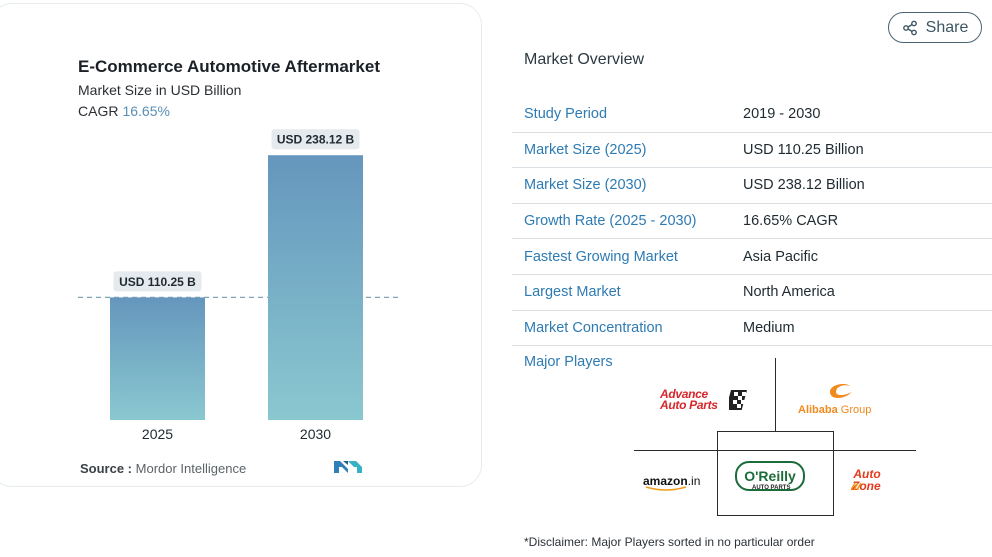 Image resolution: width=992 pixels, height=557 pixels. I want to click on row-value: USD 238.12 Billion, so click(804, 185).